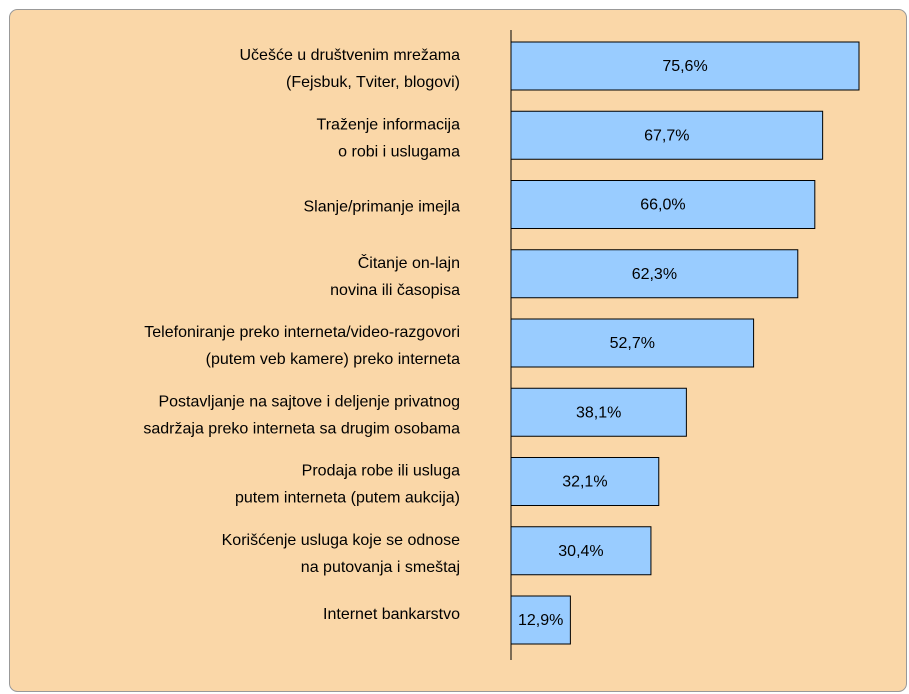 The image size is (909, 694). I want to click on category-label: (putem veb kamere) preko interneta, so click(333, 359).